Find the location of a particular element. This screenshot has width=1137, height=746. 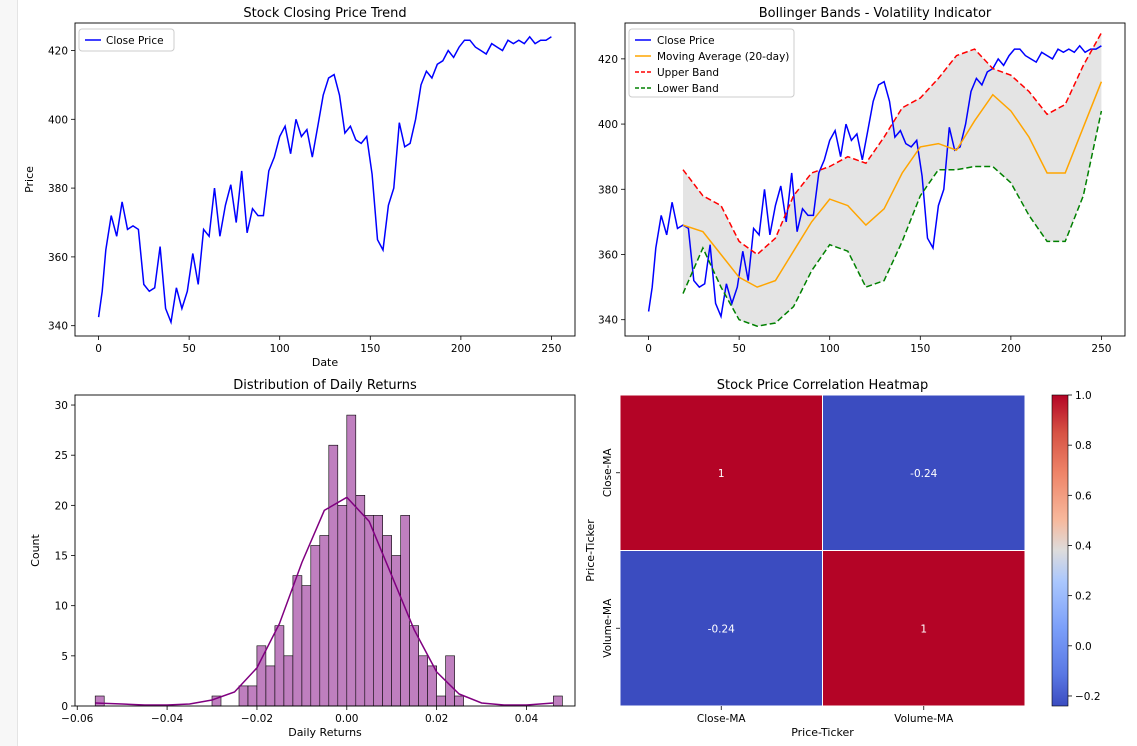

colorbar-tick-label: 0.2 is located at coordinates (1083, 597).